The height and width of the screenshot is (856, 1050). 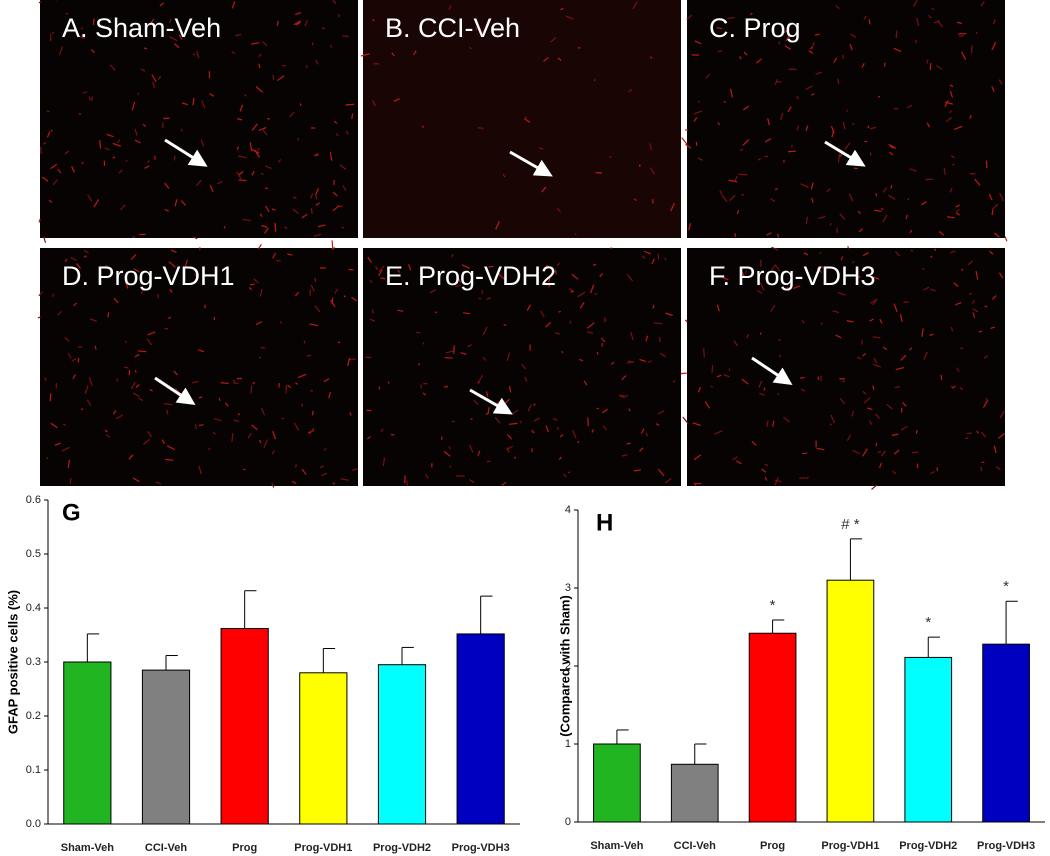 I want to click on x-tick-label: Prog-VDH3, so click(x=1006, y=846).